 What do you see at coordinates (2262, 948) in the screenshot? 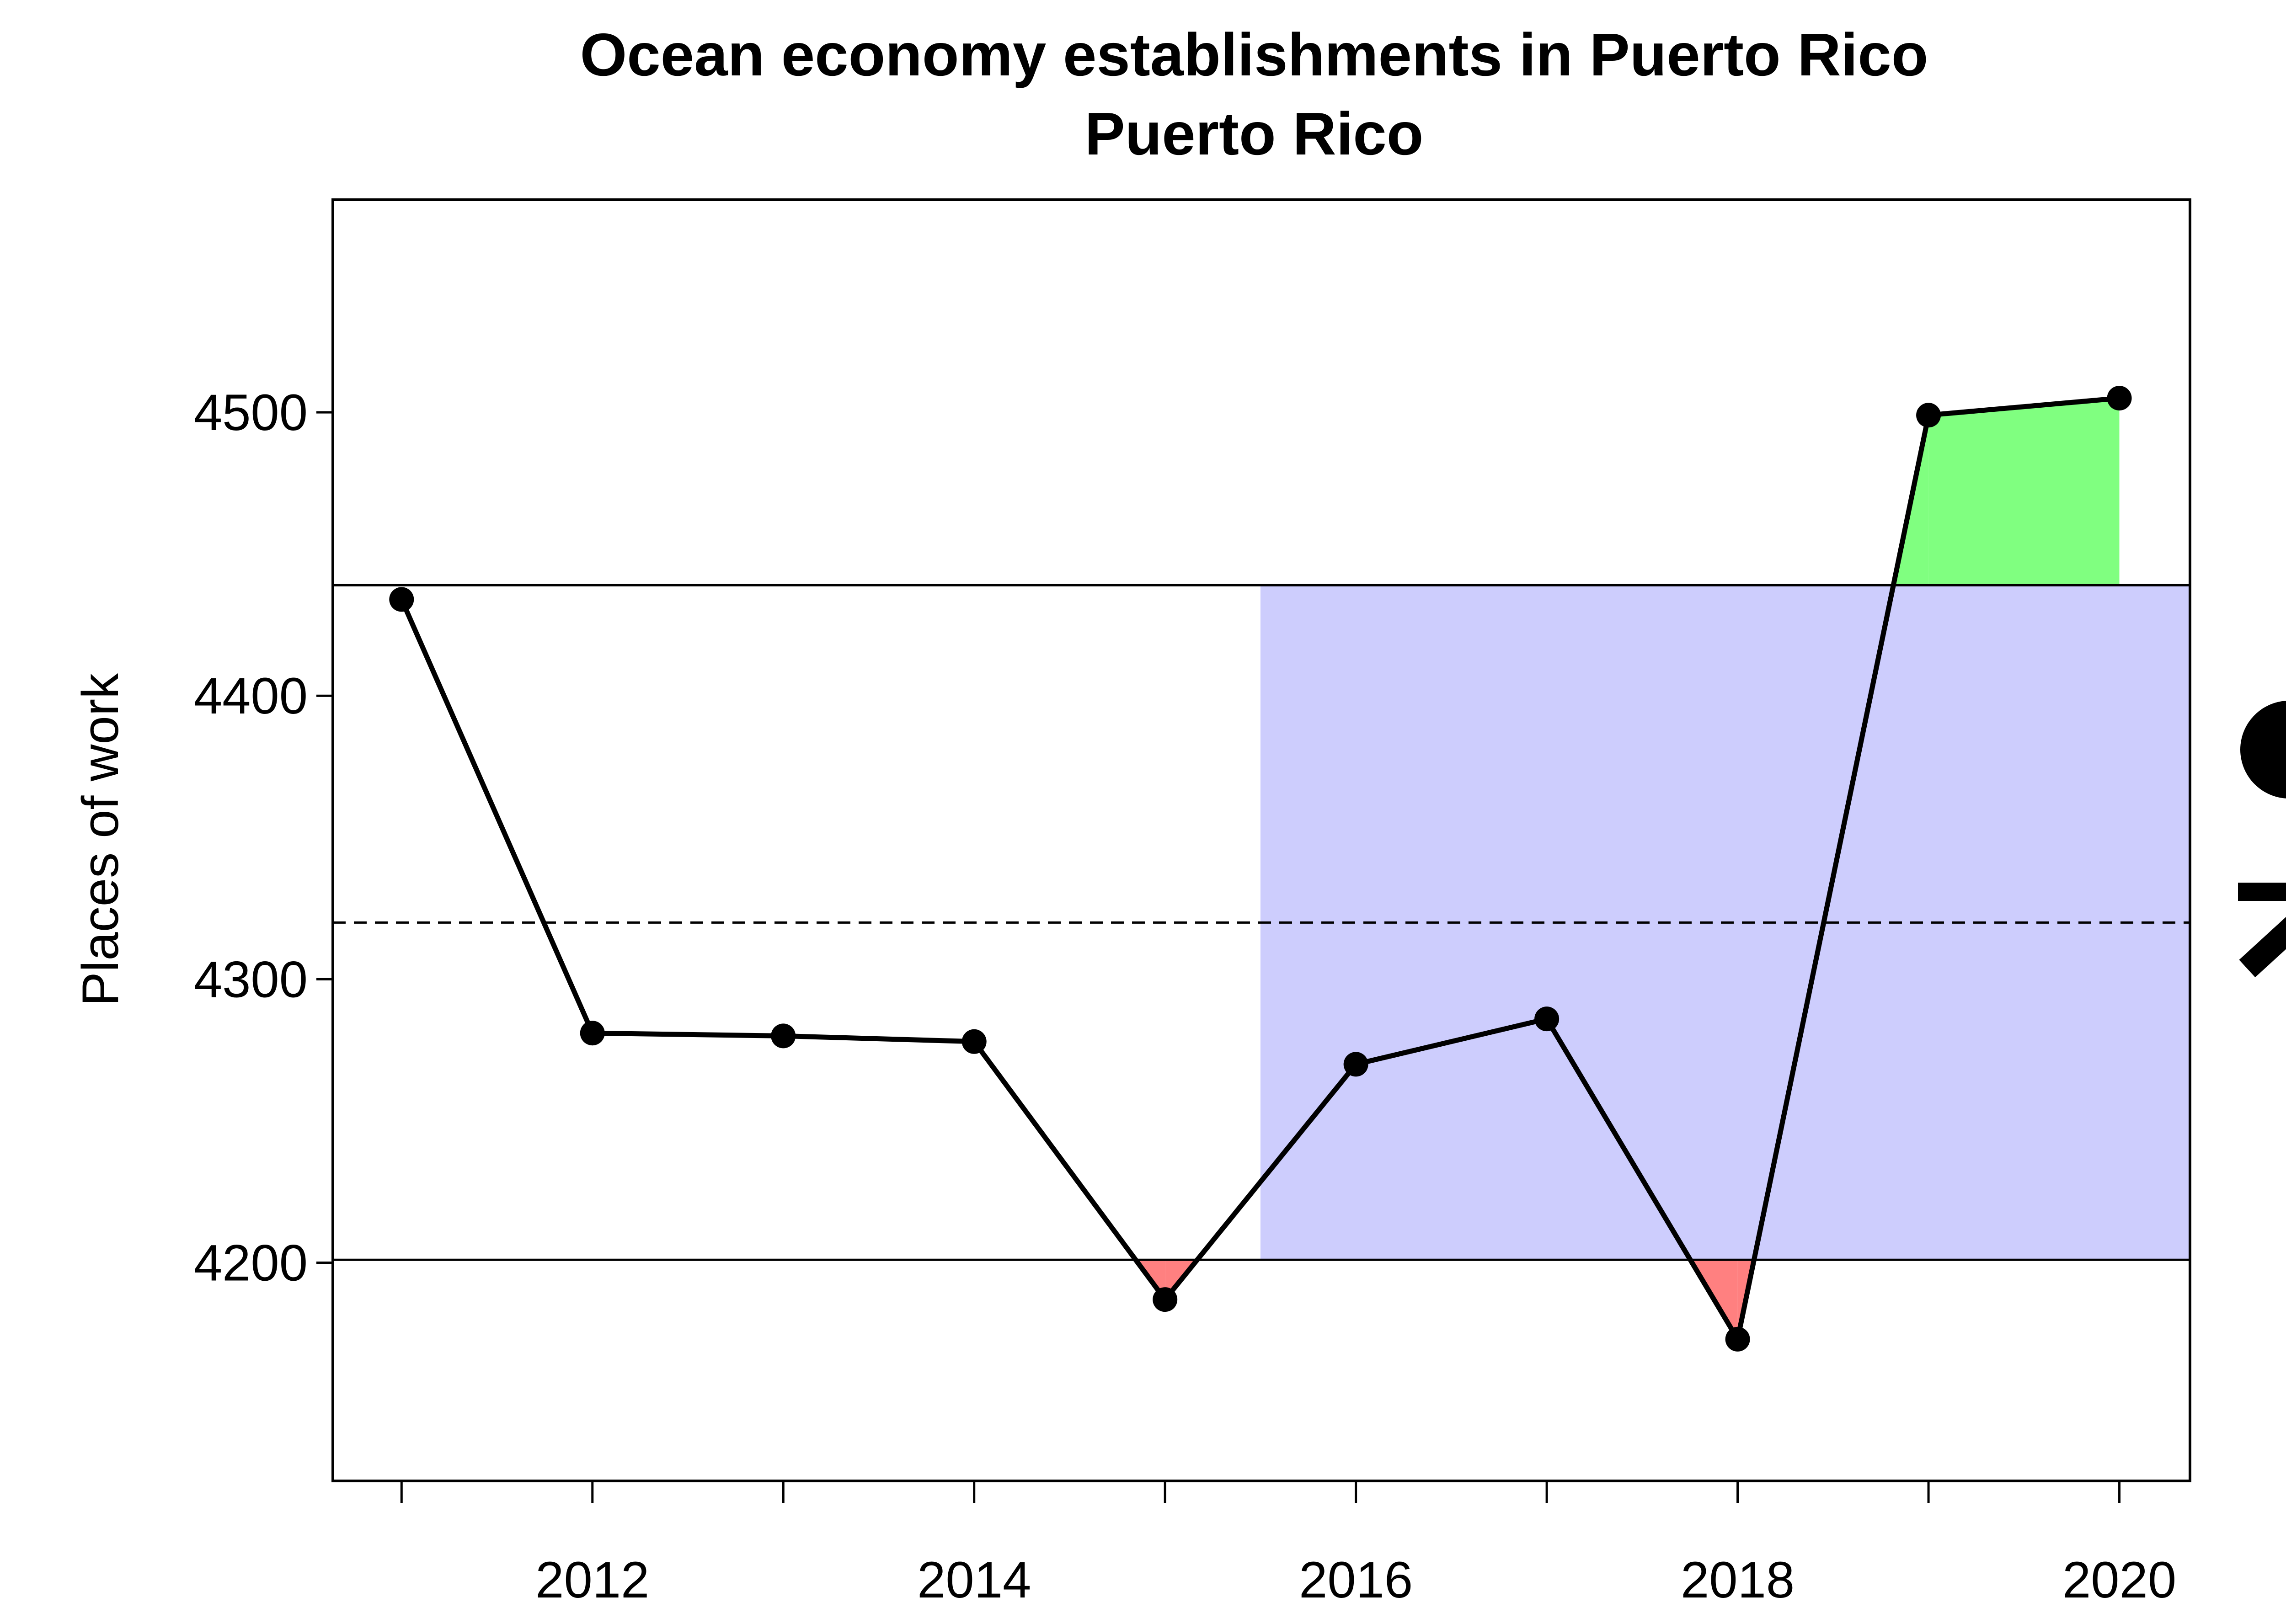
I see `trend-arrow-shaft` at bounding box center [2262, 948].